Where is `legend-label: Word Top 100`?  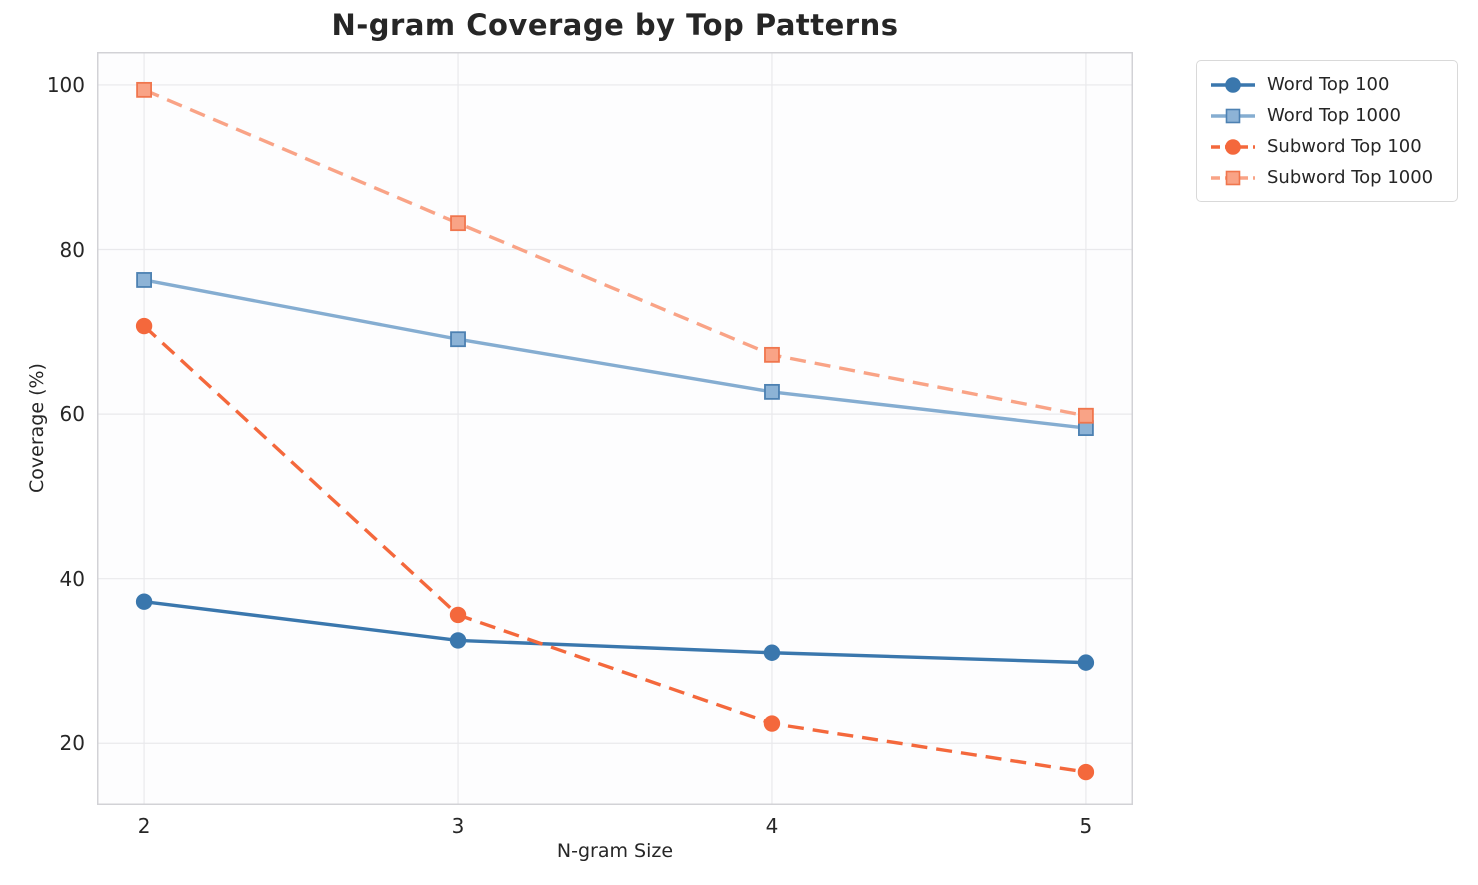
legend-label: Word Top 100 is located at coordinates (1328, 84).